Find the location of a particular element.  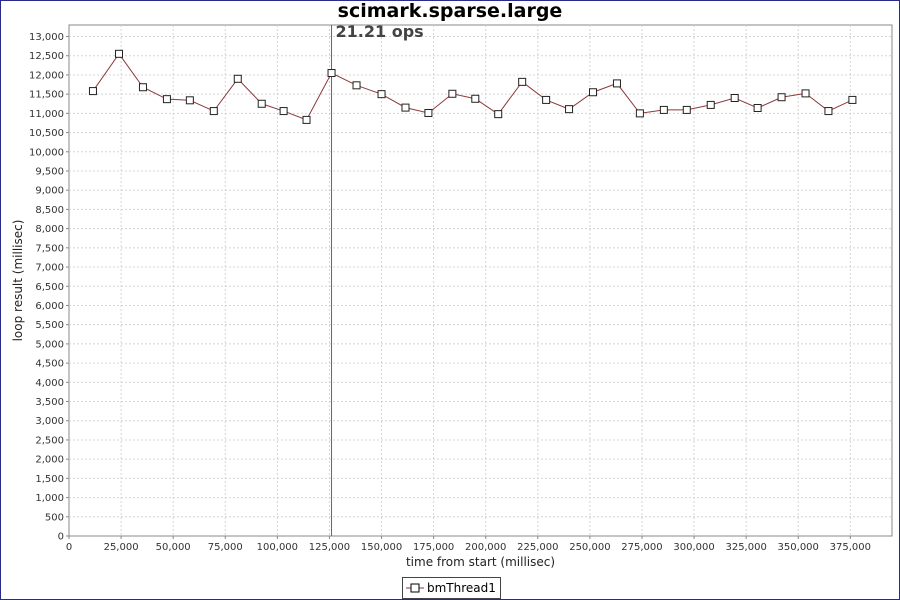

y-tick-label: 5,000 is located at coordinates (49, 344).